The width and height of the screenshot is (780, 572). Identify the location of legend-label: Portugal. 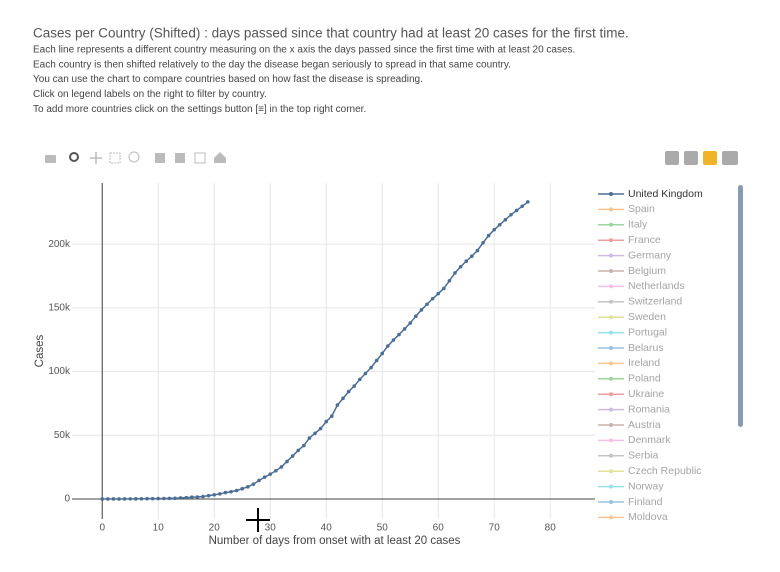
(647, 332).